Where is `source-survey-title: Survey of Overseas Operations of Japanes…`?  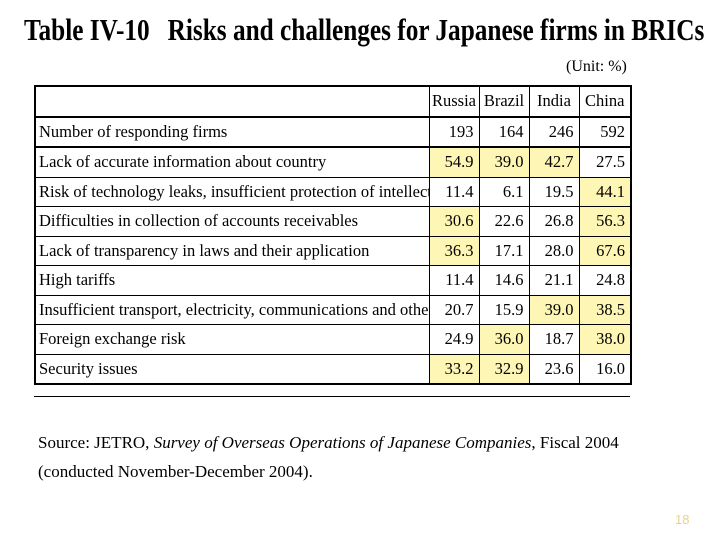 source-survey-title: Survey of Overseas Operations of Japanes… is located at coordinates (342, 442).